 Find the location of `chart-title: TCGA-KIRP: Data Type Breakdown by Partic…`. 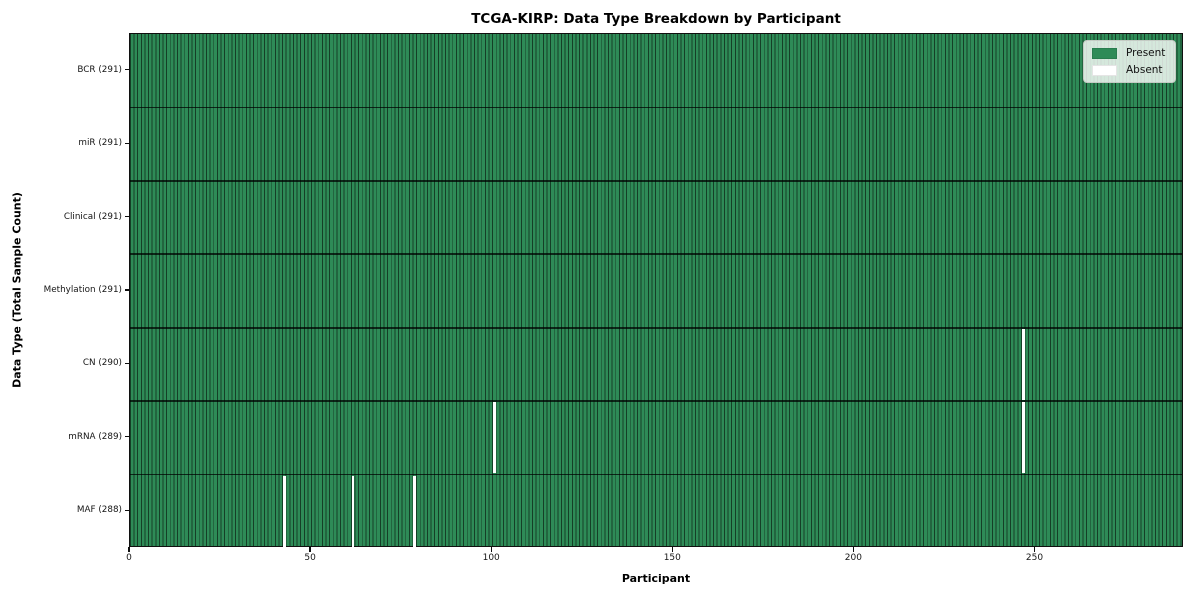

chart-title: TCGA-KIRP: Data Type Breakdown by Partic… is located at coordinates (656, 19).